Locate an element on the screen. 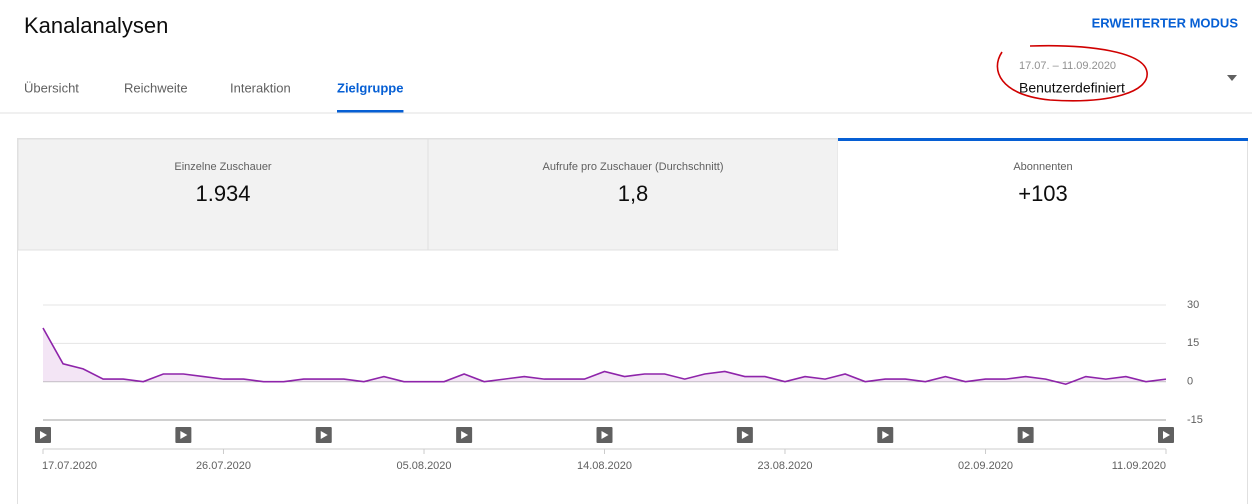  tab: Übersicht is located at coordinates (51, 87).